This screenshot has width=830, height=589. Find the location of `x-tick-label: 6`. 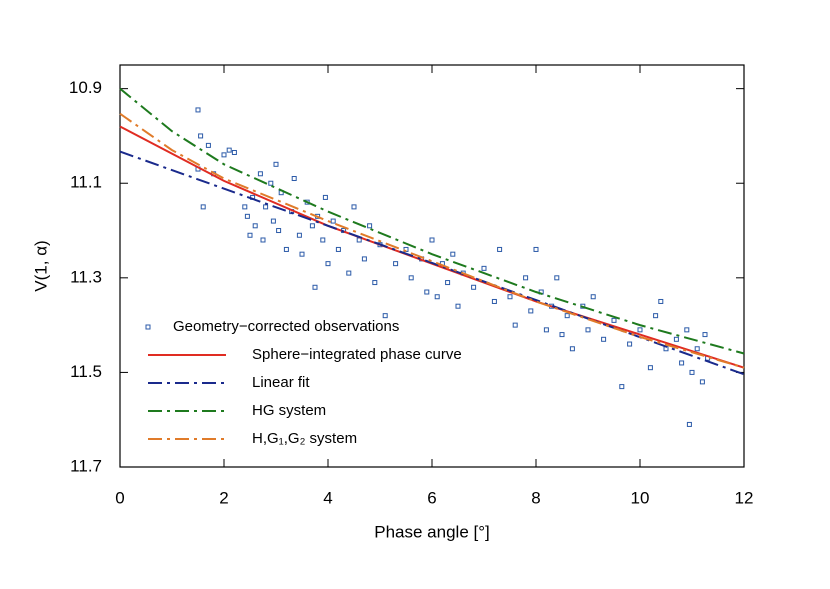

x-tick-label: 6 is located at coordinates (431, 497).